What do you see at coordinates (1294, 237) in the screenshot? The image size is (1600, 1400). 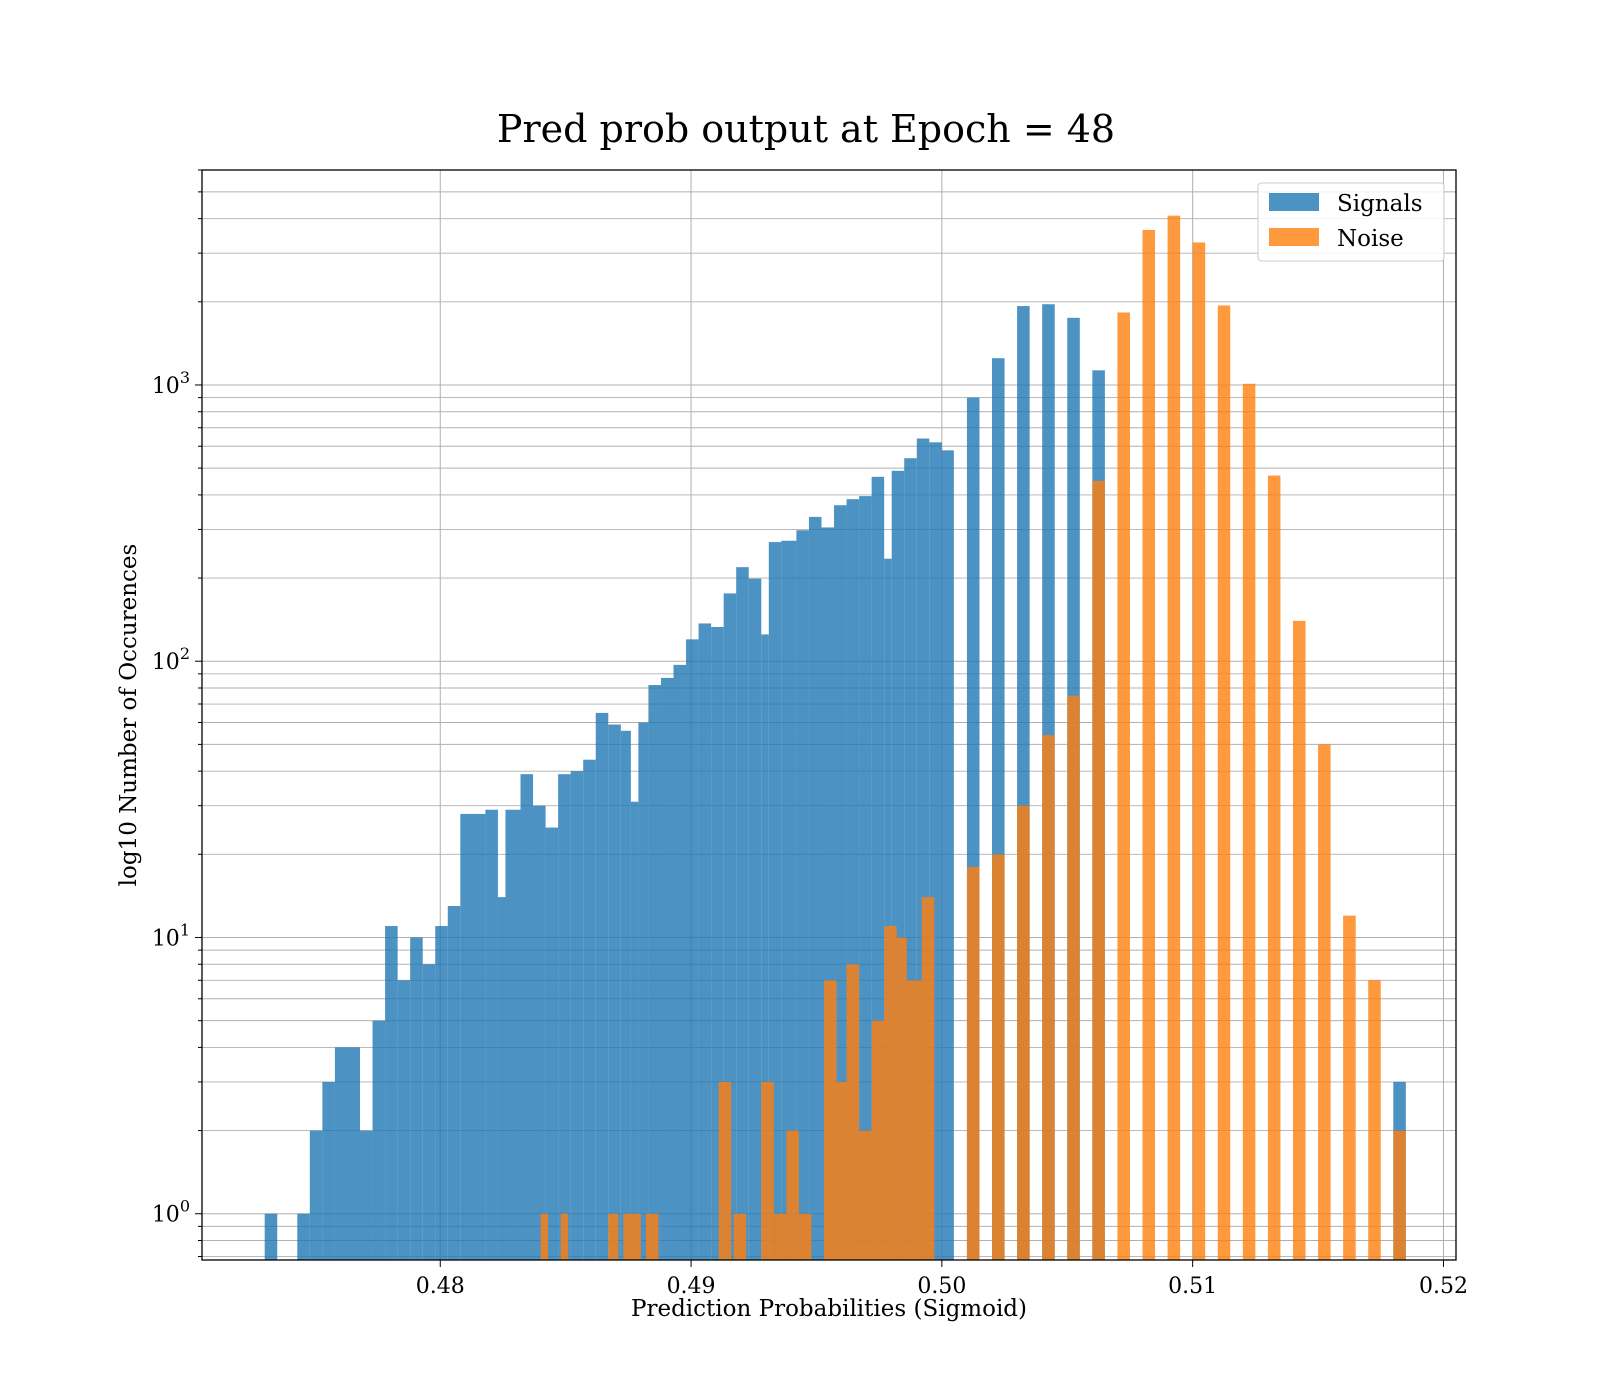 I see `legend-swatch-noise` at bounding box center [1294, 237].